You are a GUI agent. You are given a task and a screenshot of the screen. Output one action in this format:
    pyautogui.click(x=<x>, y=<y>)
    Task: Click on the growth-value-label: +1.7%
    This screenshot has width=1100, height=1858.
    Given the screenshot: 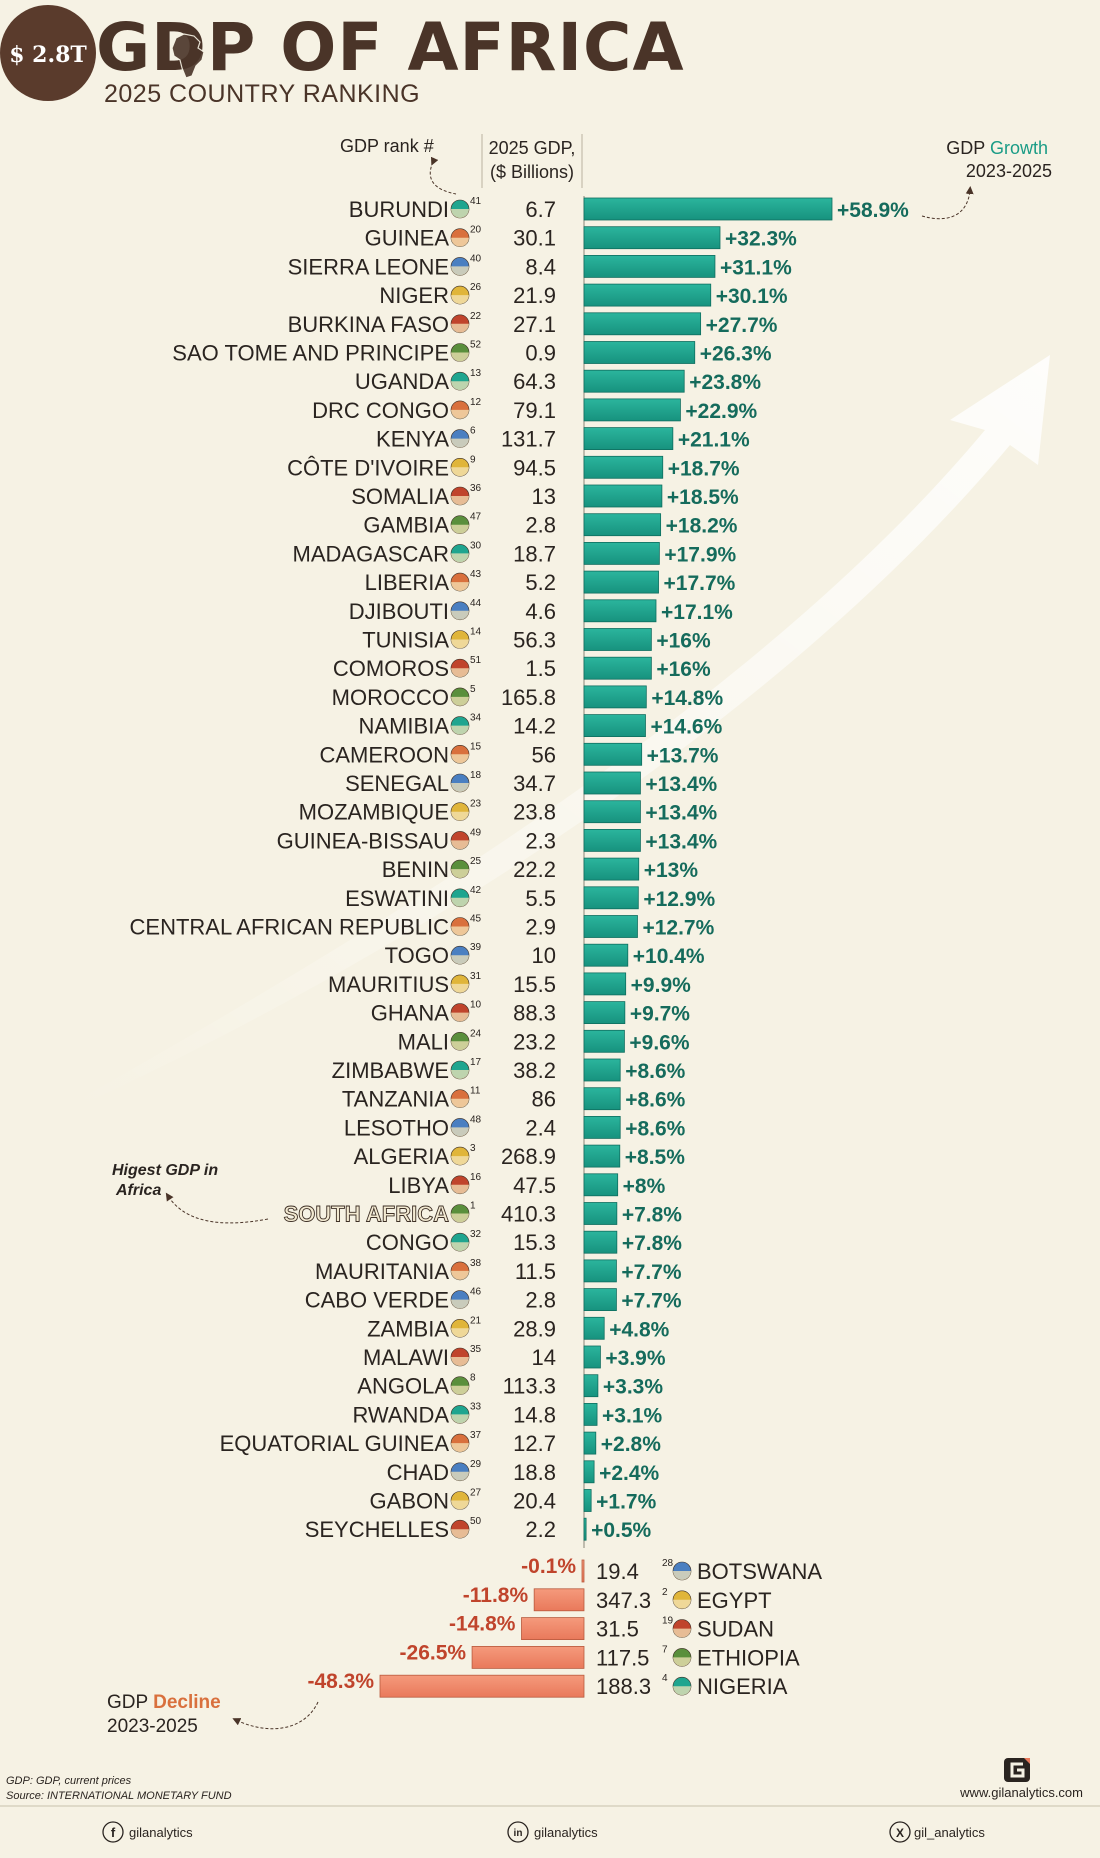 What is the action you would take?
    pyautogui.click(x=626, y=1502)
    